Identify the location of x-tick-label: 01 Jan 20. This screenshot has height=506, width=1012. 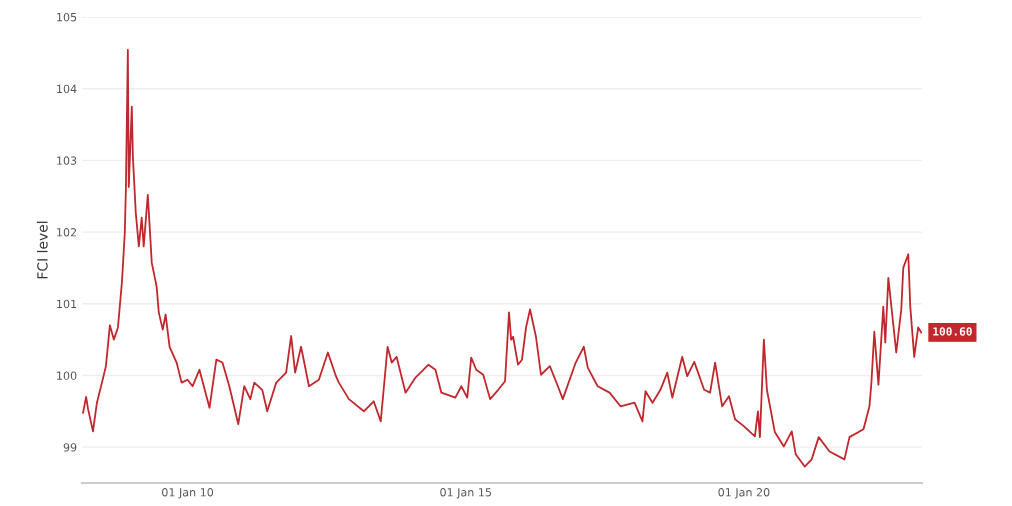
(744, 493).